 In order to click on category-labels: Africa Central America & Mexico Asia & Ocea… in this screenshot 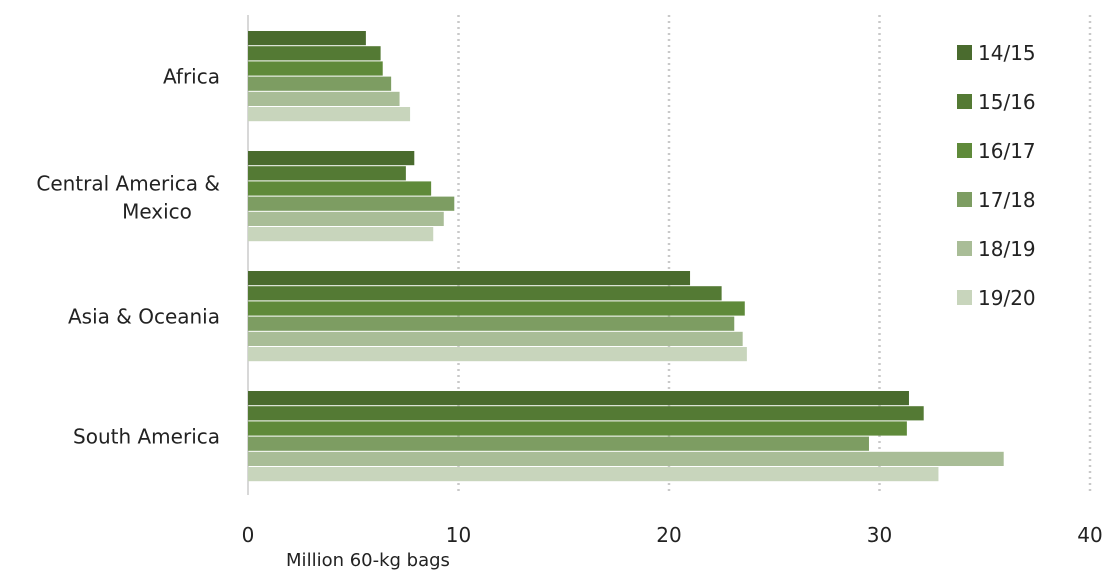, I will do `click(128, 257)`.